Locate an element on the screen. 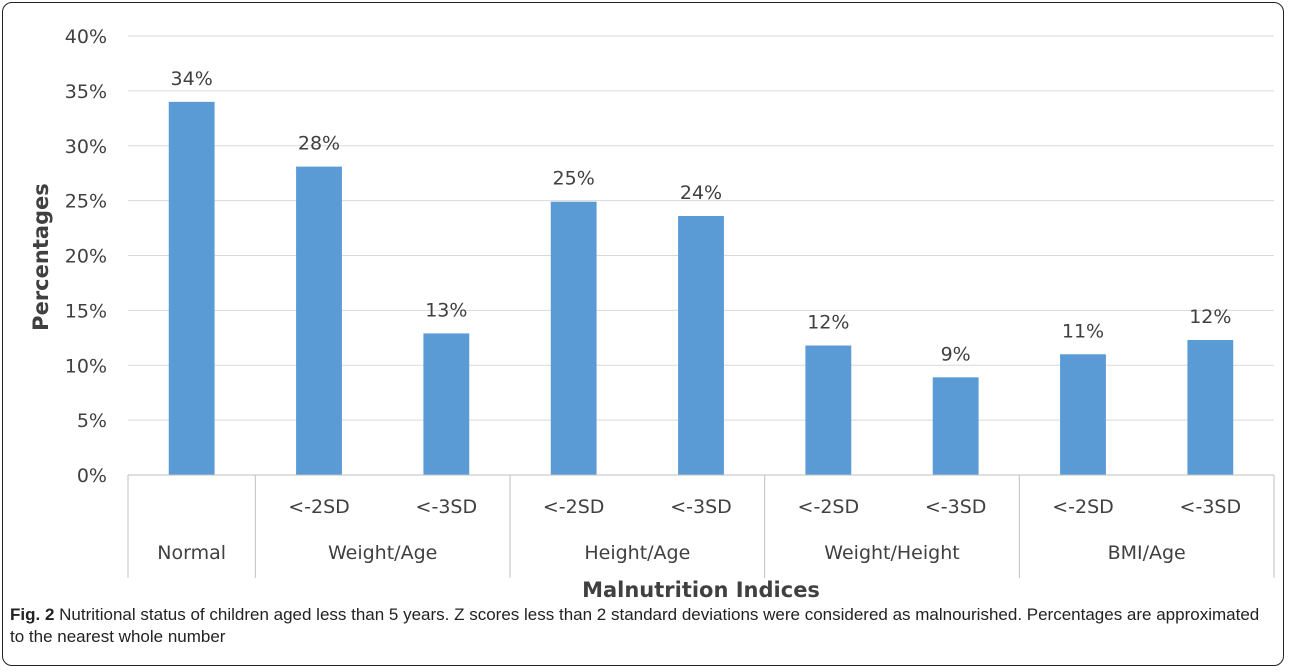 This screenshot has height=672, width=1290. y-tick-label: 25% is located at coordinates (86, 202).